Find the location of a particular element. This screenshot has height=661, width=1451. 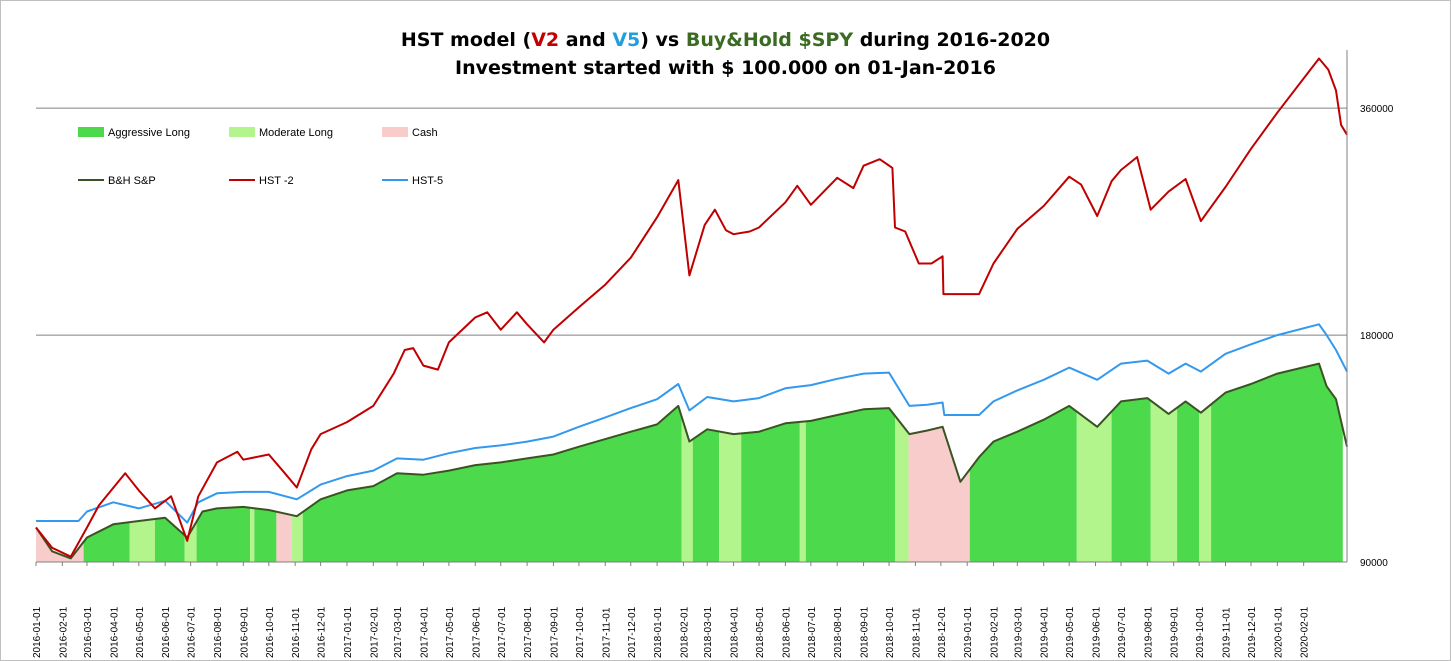

x-tick-label: 2016-02-01 is located at coordinates (63, 632).